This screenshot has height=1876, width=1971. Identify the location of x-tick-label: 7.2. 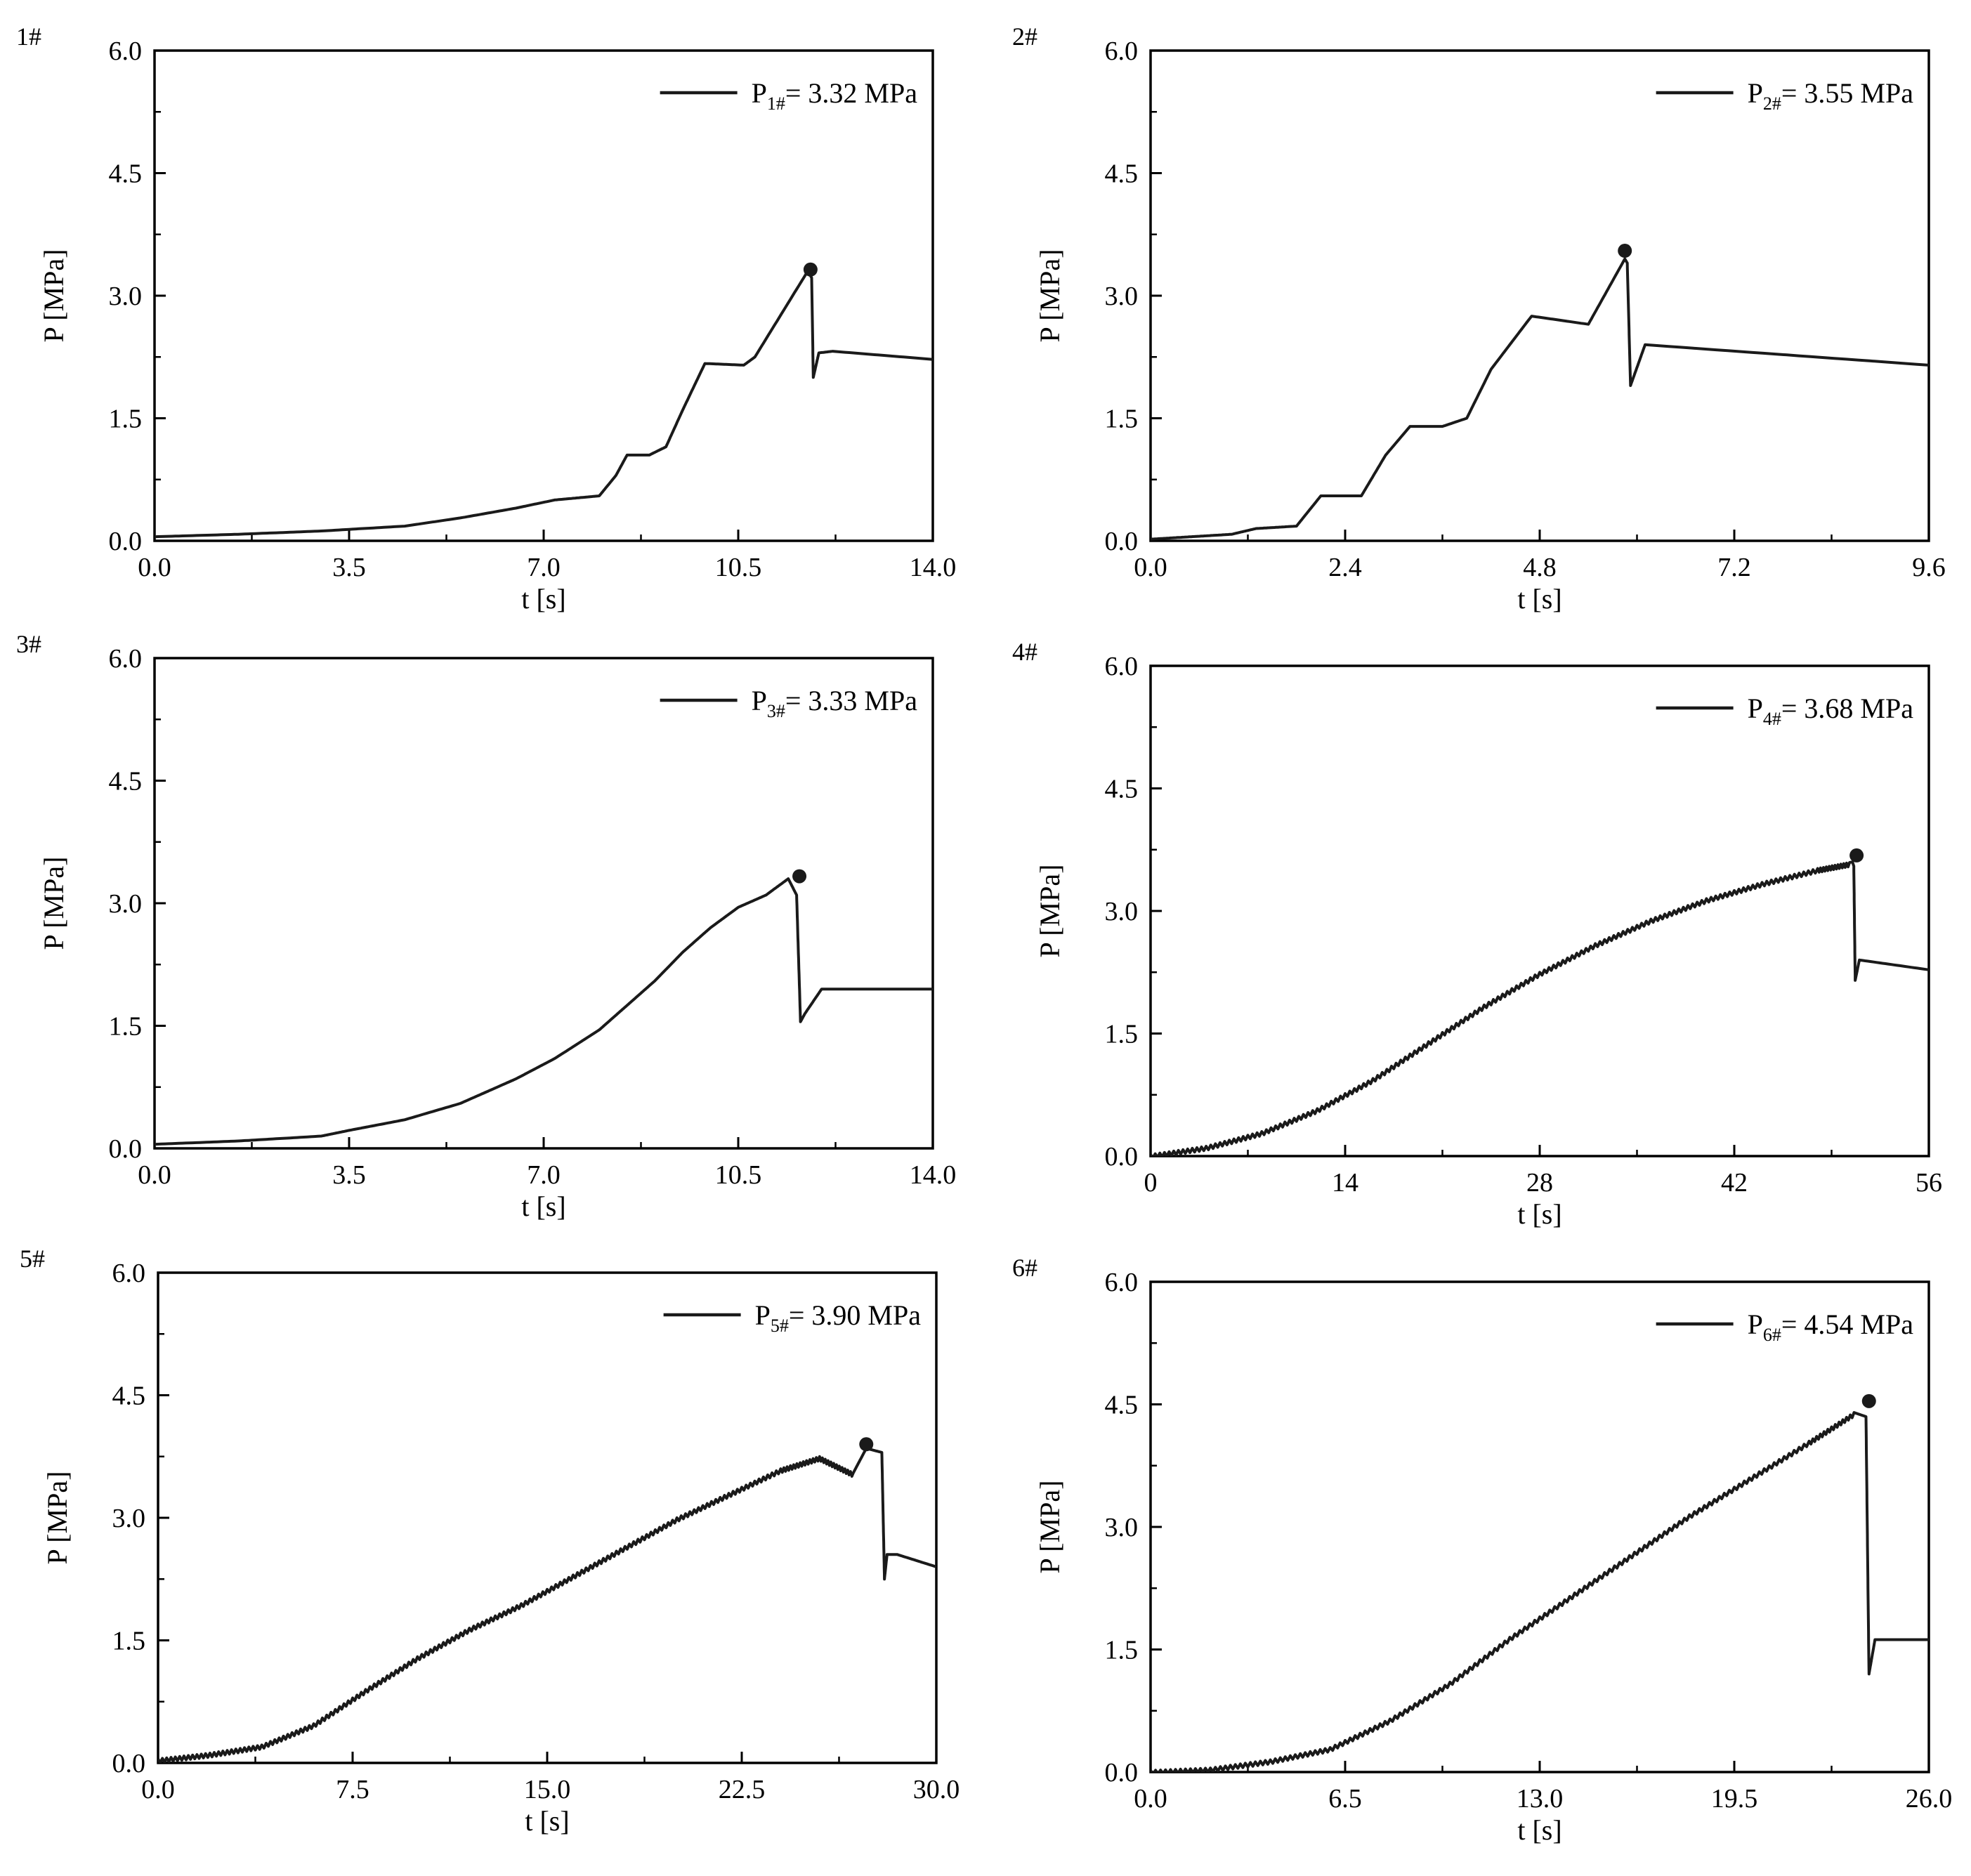
(1734, 568).